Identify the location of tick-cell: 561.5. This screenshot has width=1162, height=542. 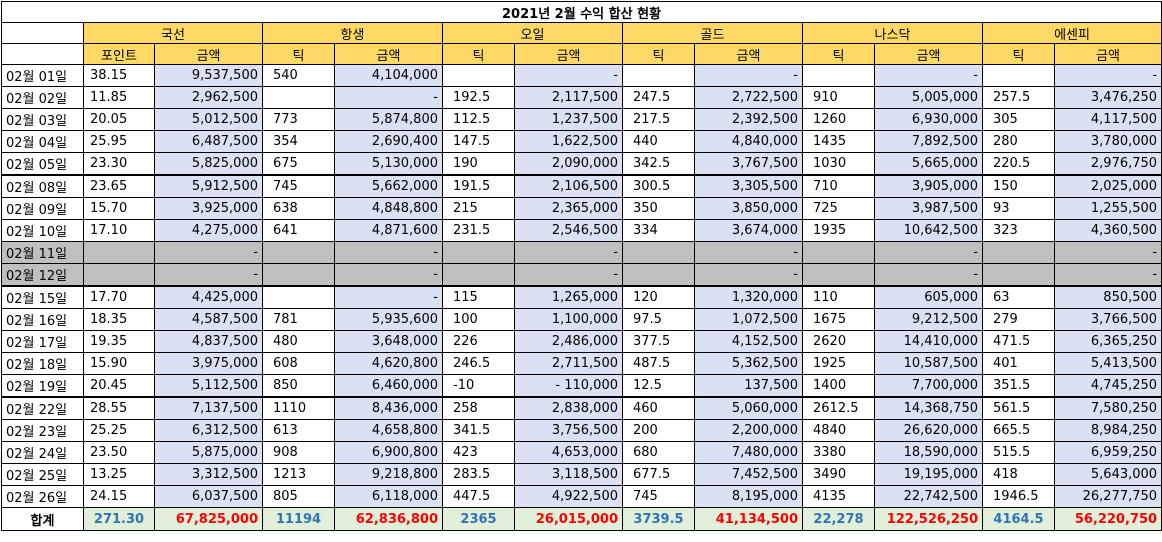
(1018, 408).